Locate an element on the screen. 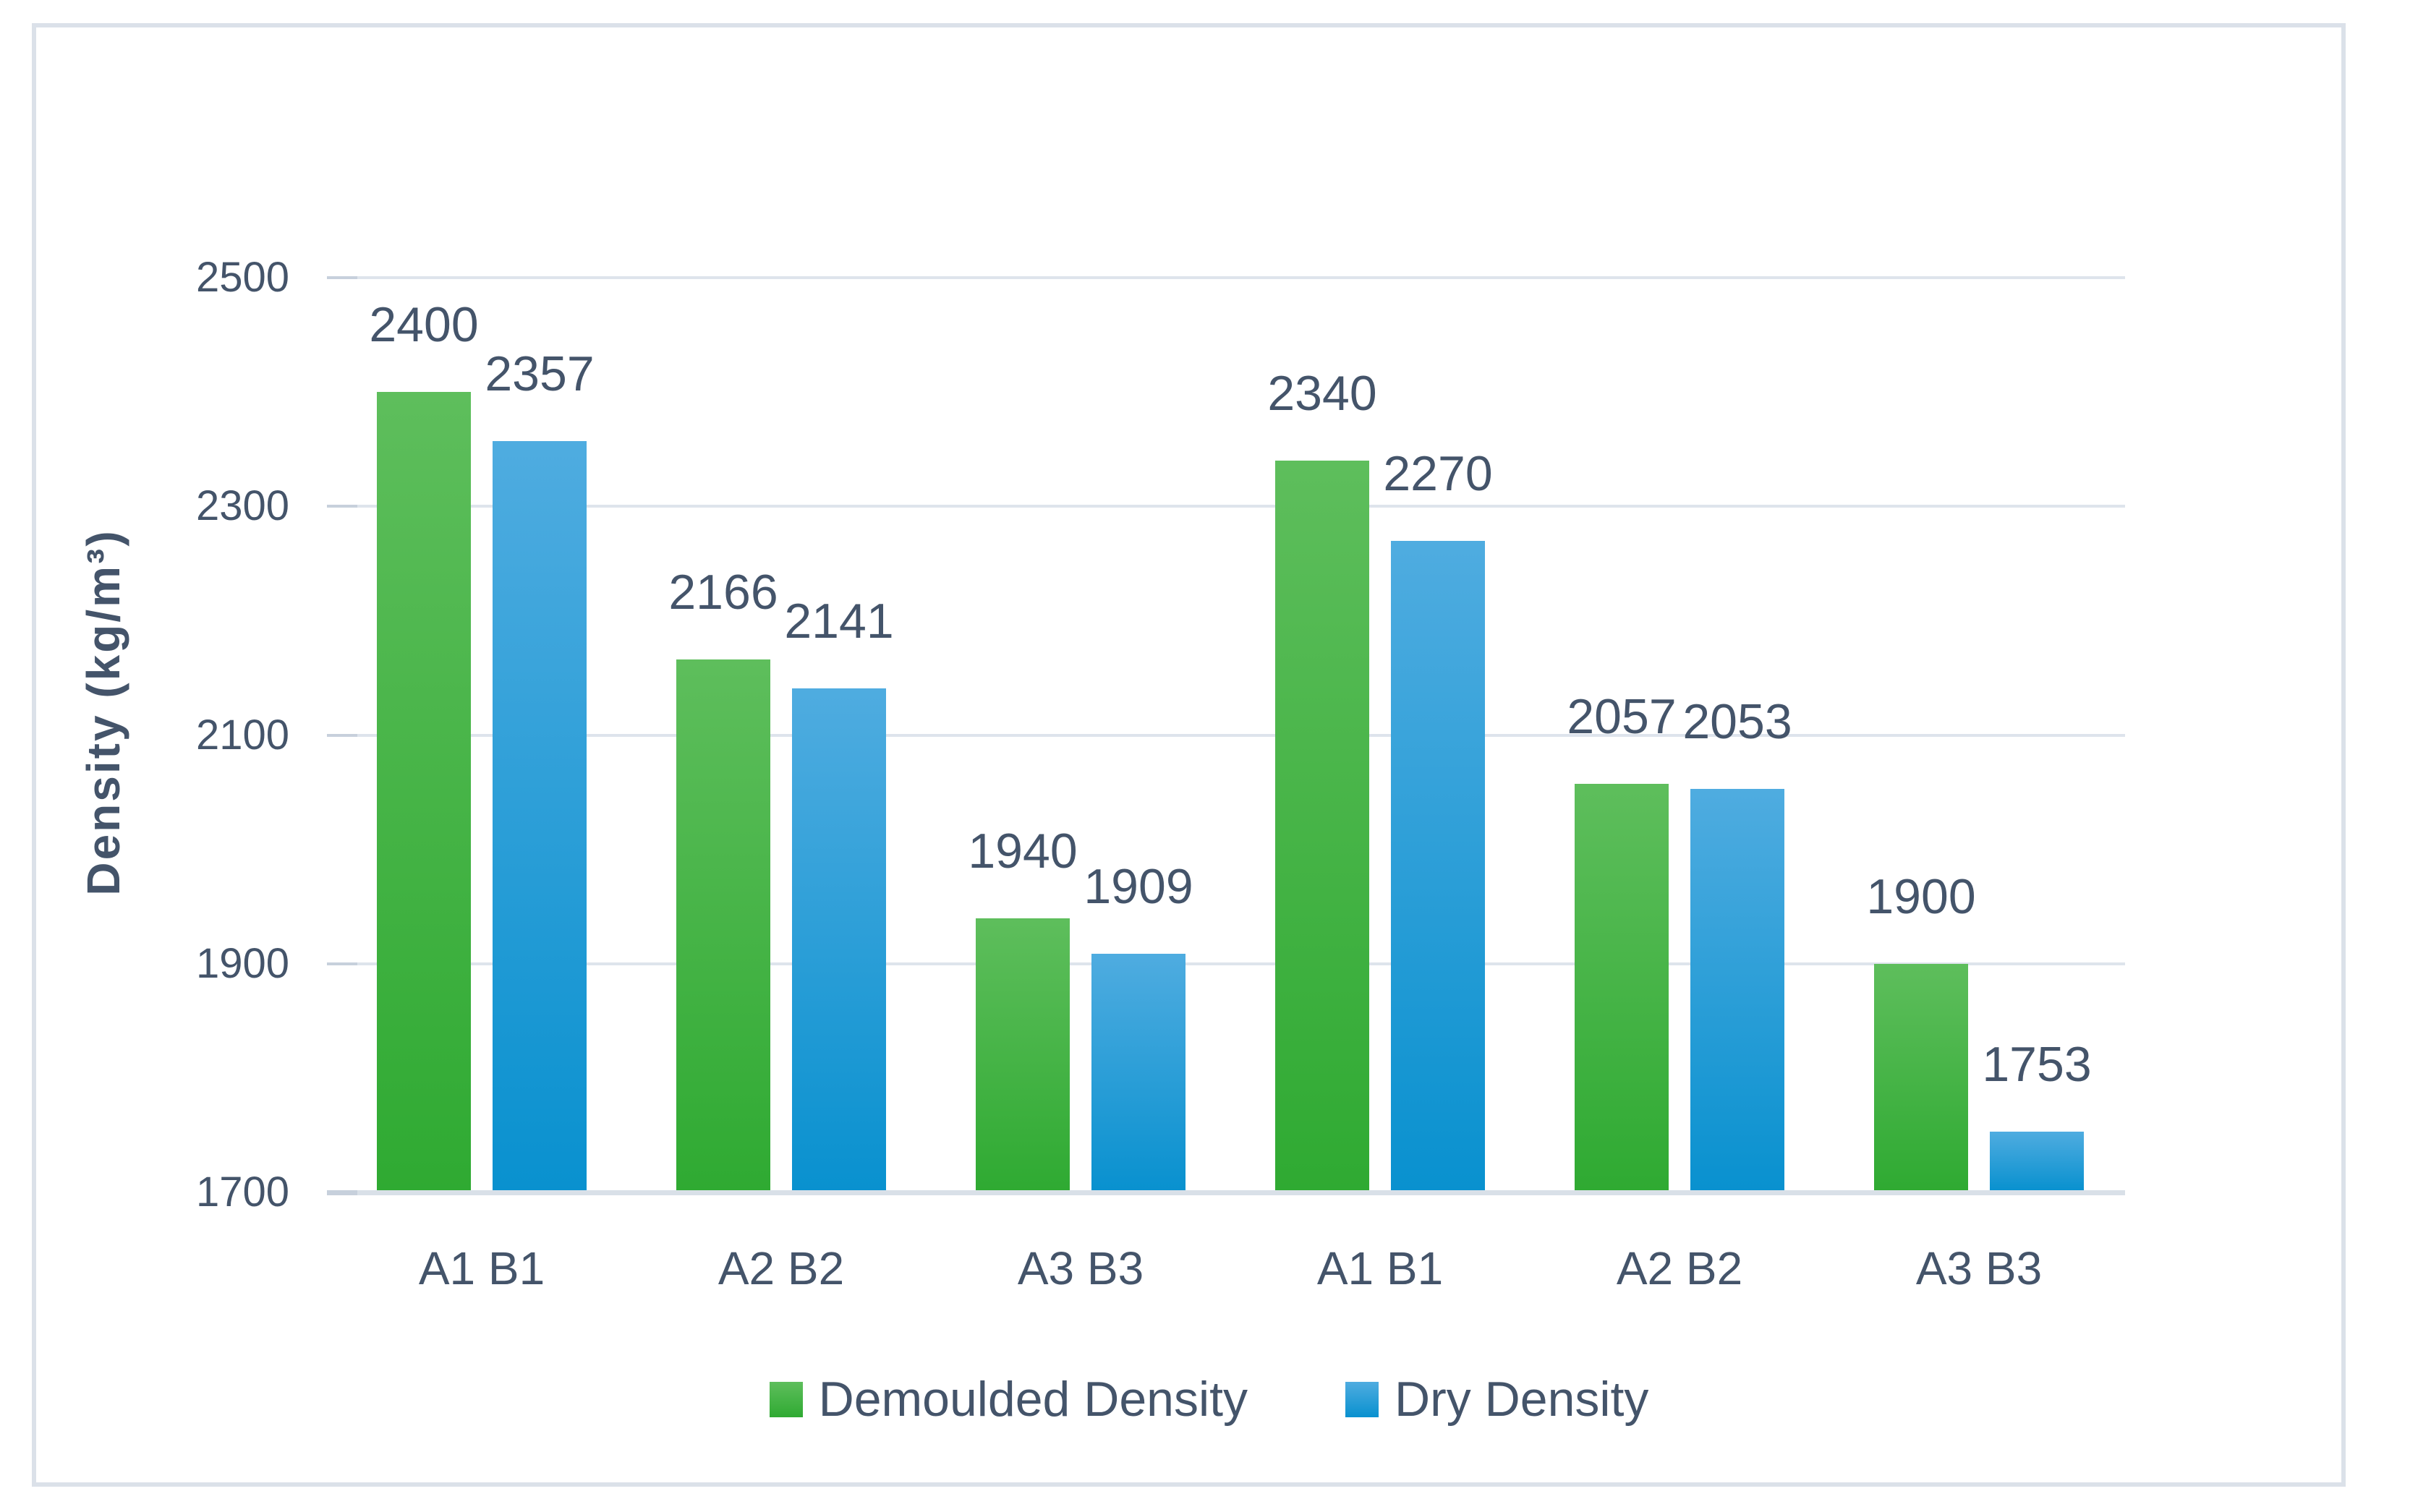 The image size is (2418, 1512). data-label: 2057 is located at coordinates (1622, 716).